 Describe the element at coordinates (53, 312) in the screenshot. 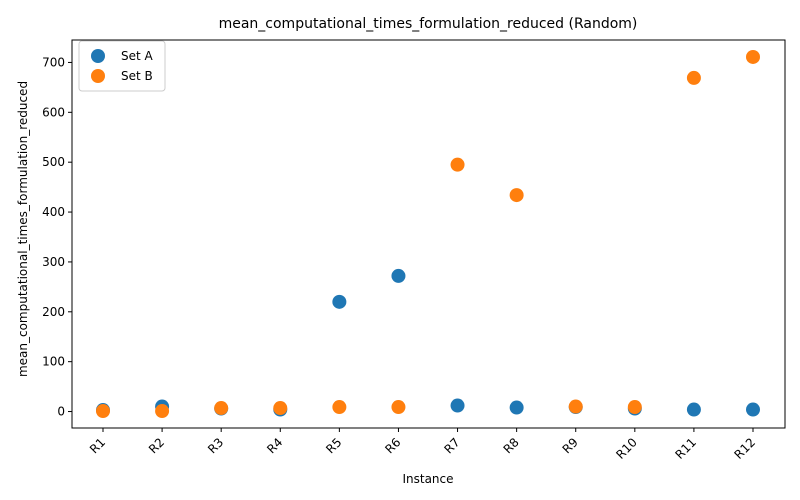

I see `y-tick-label: 200` at that location.